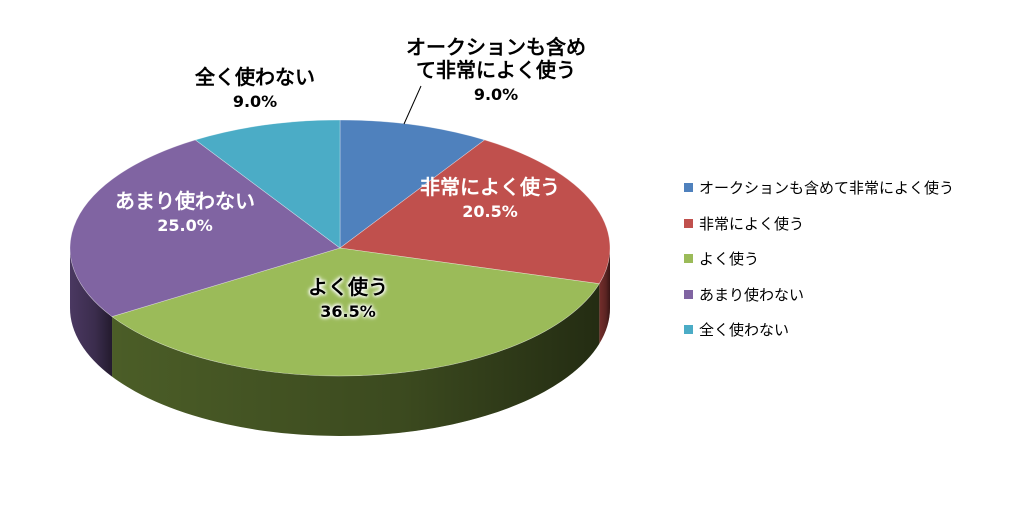 The image size is (1024, 519). I want to click on data-label-never: 全く使わない 9.0%, so click(255, 88).